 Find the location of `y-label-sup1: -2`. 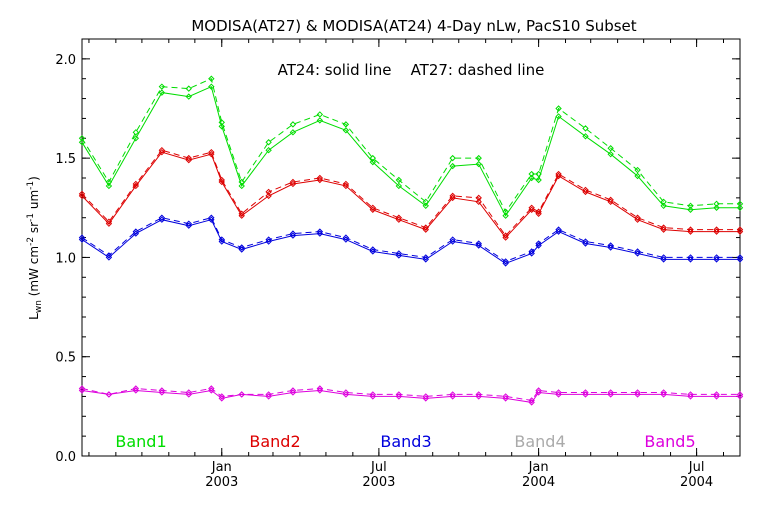

y-label-sup1: -2 is located at coordinates (31, 241).